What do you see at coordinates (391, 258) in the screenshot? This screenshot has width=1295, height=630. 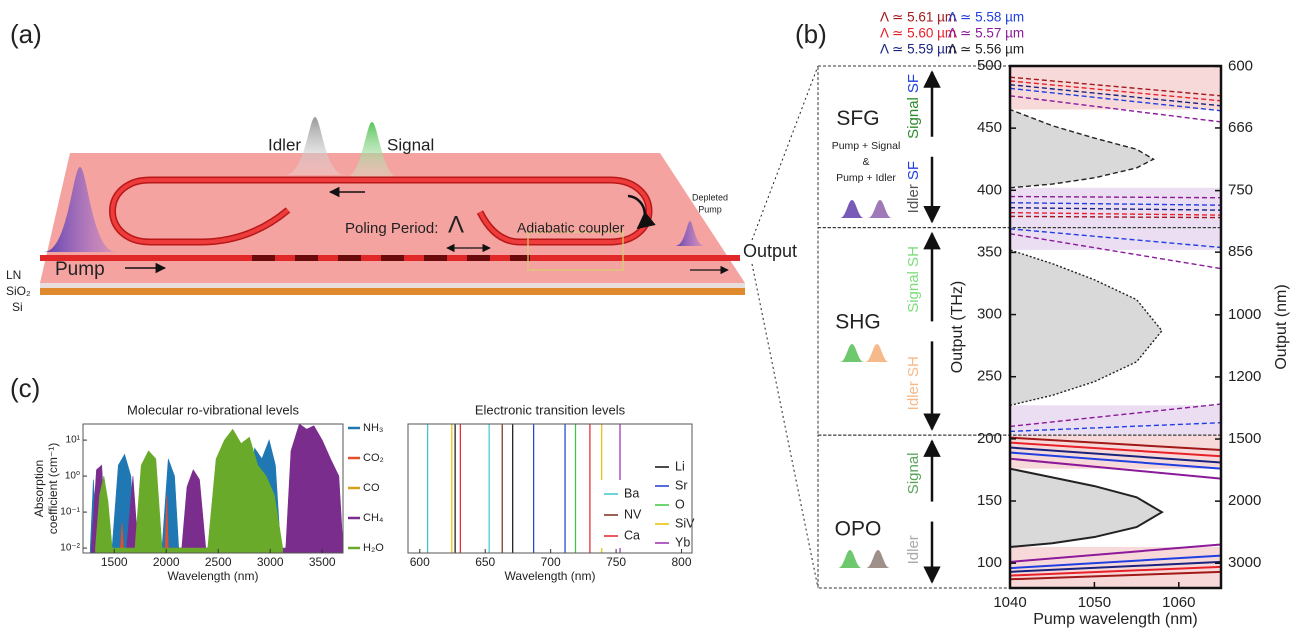 I see `poling-domains` at bounding box center [391, 258].